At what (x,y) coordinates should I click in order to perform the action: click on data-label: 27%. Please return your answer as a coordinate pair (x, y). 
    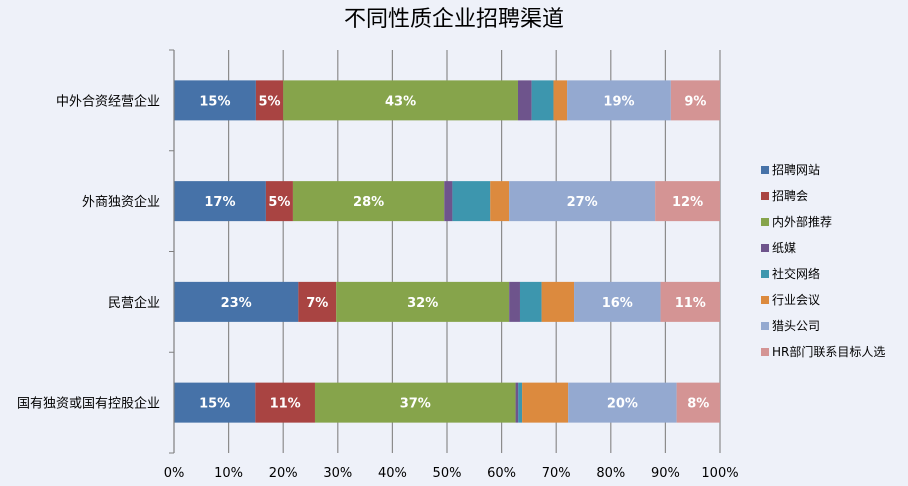
    Looking at the image, I should click on (582, 202).